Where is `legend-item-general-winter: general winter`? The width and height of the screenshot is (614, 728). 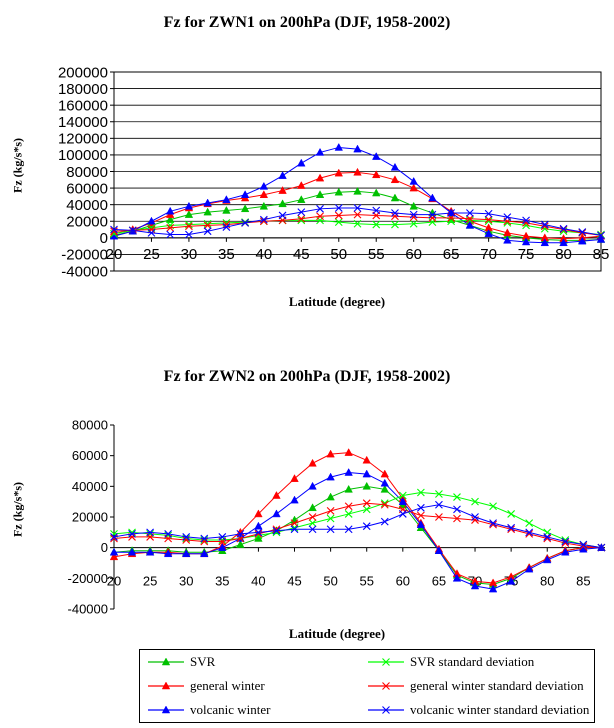
legend-item-general-winter: general winter is located at coordinates (205, 686).